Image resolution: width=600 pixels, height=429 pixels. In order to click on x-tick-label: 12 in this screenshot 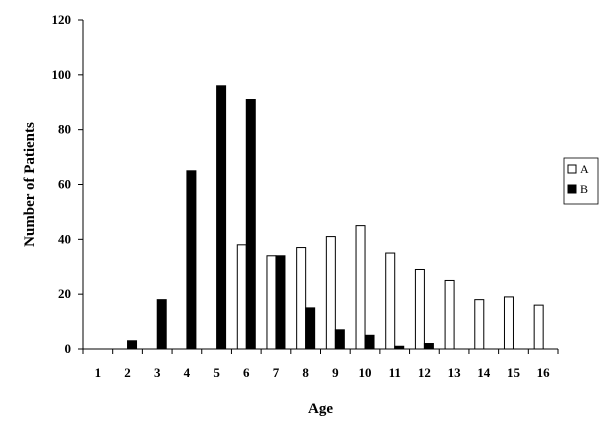, I will do `click(424, 372)`.